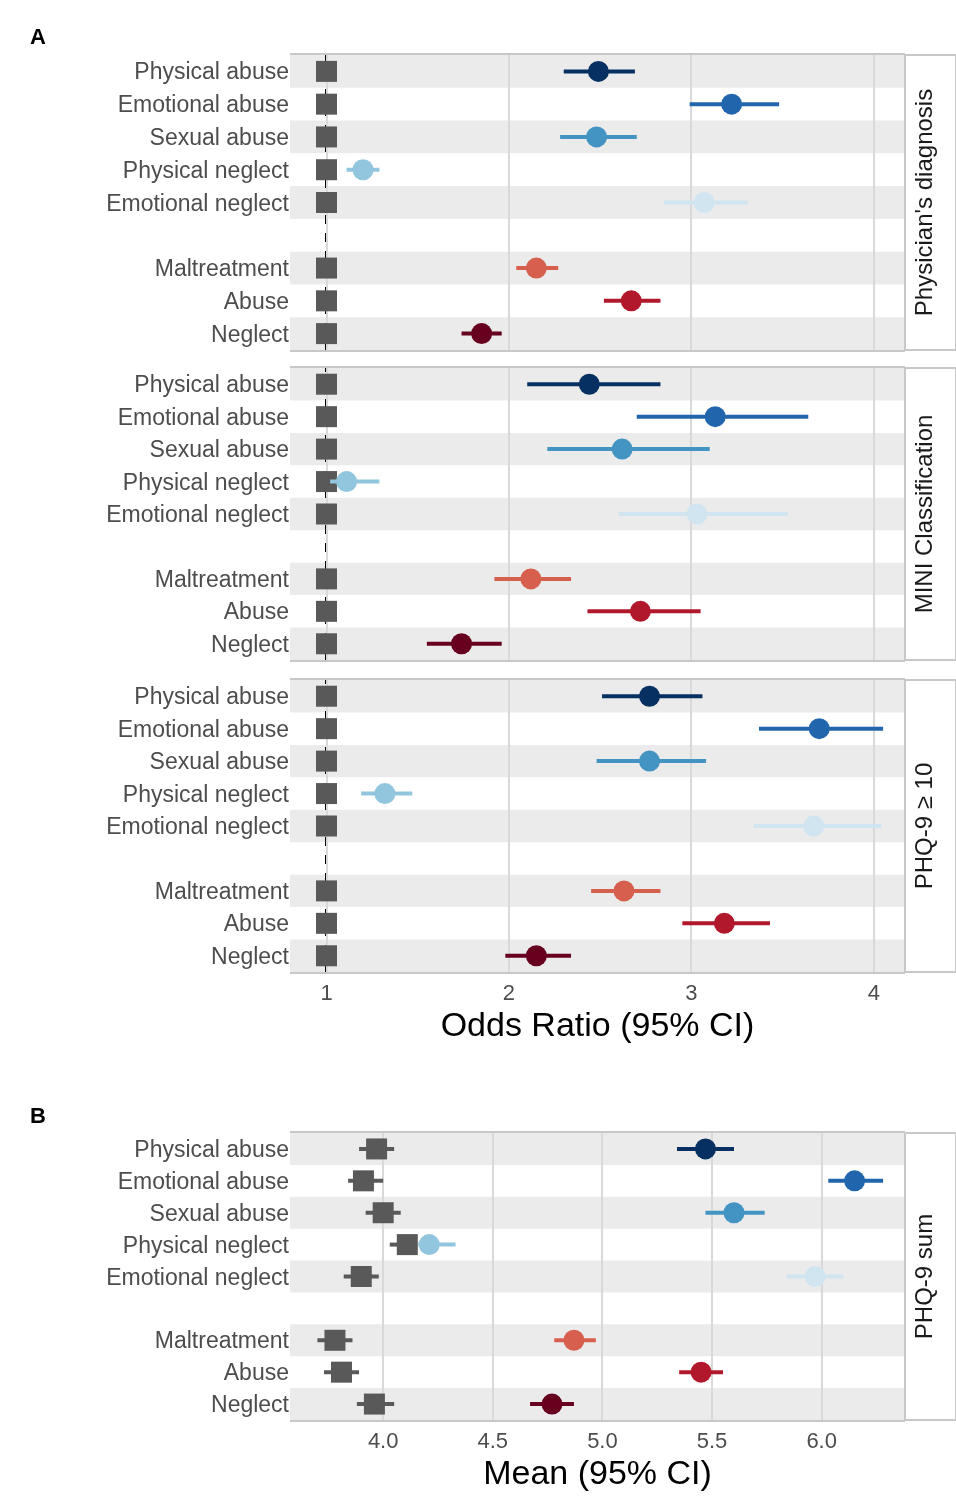 The width and height of the screenshot is (956, 1506). I want to click on x-tick-label: 4.5, so click(493, 1441).